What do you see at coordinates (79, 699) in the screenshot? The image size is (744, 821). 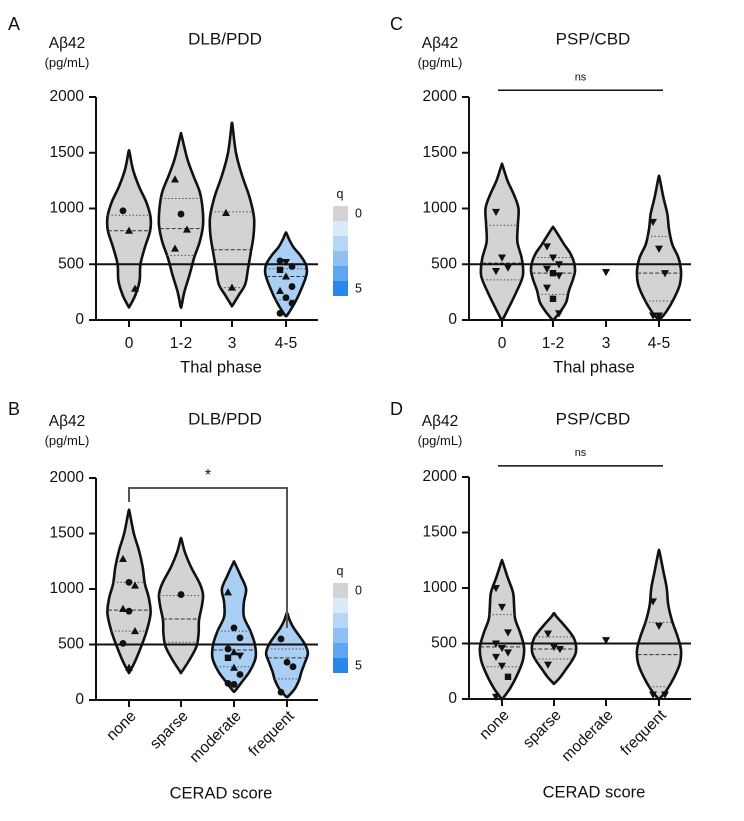 I see `y-tick-label: 0` at bounding box center [79, 699].